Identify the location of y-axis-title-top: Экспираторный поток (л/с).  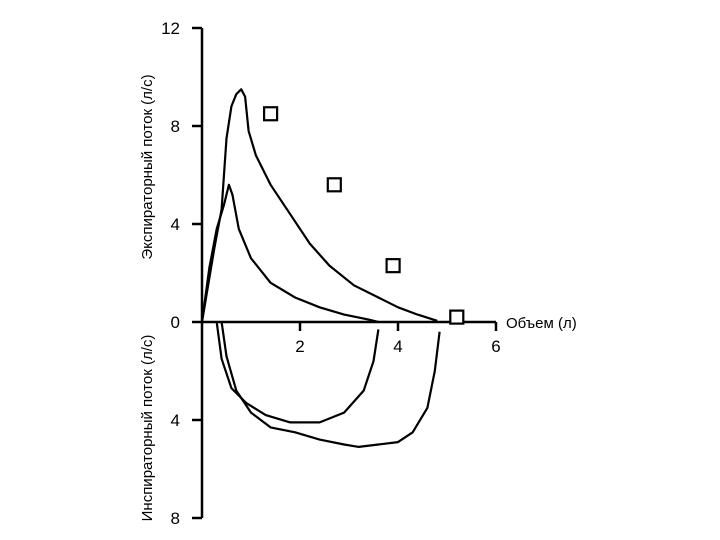
(147, 166).